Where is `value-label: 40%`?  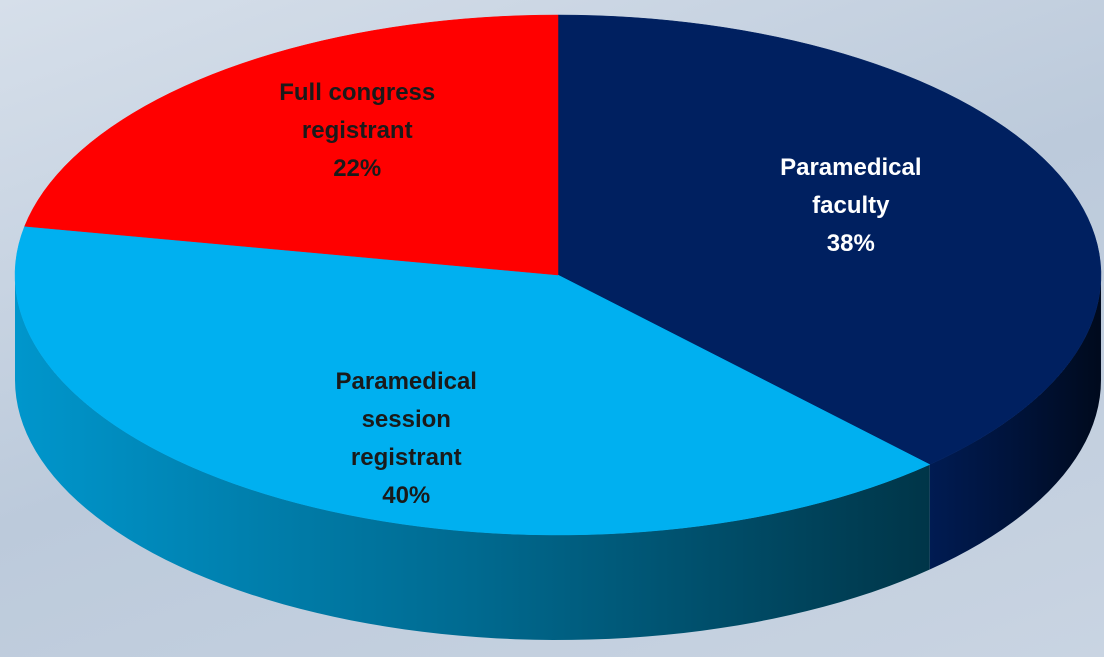
value-label: 40% is located at coordinates (406, 496).